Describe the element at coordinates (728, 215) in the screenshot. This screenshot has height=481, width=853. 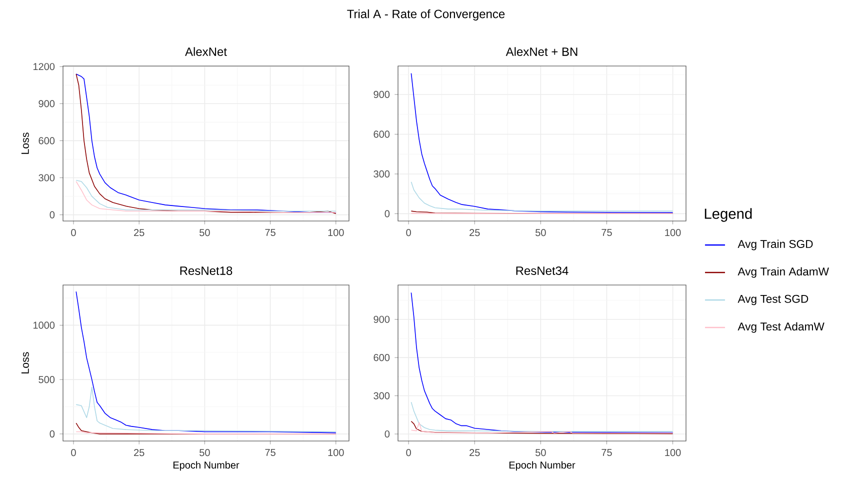
I see `legend-title: Legend` at that location.